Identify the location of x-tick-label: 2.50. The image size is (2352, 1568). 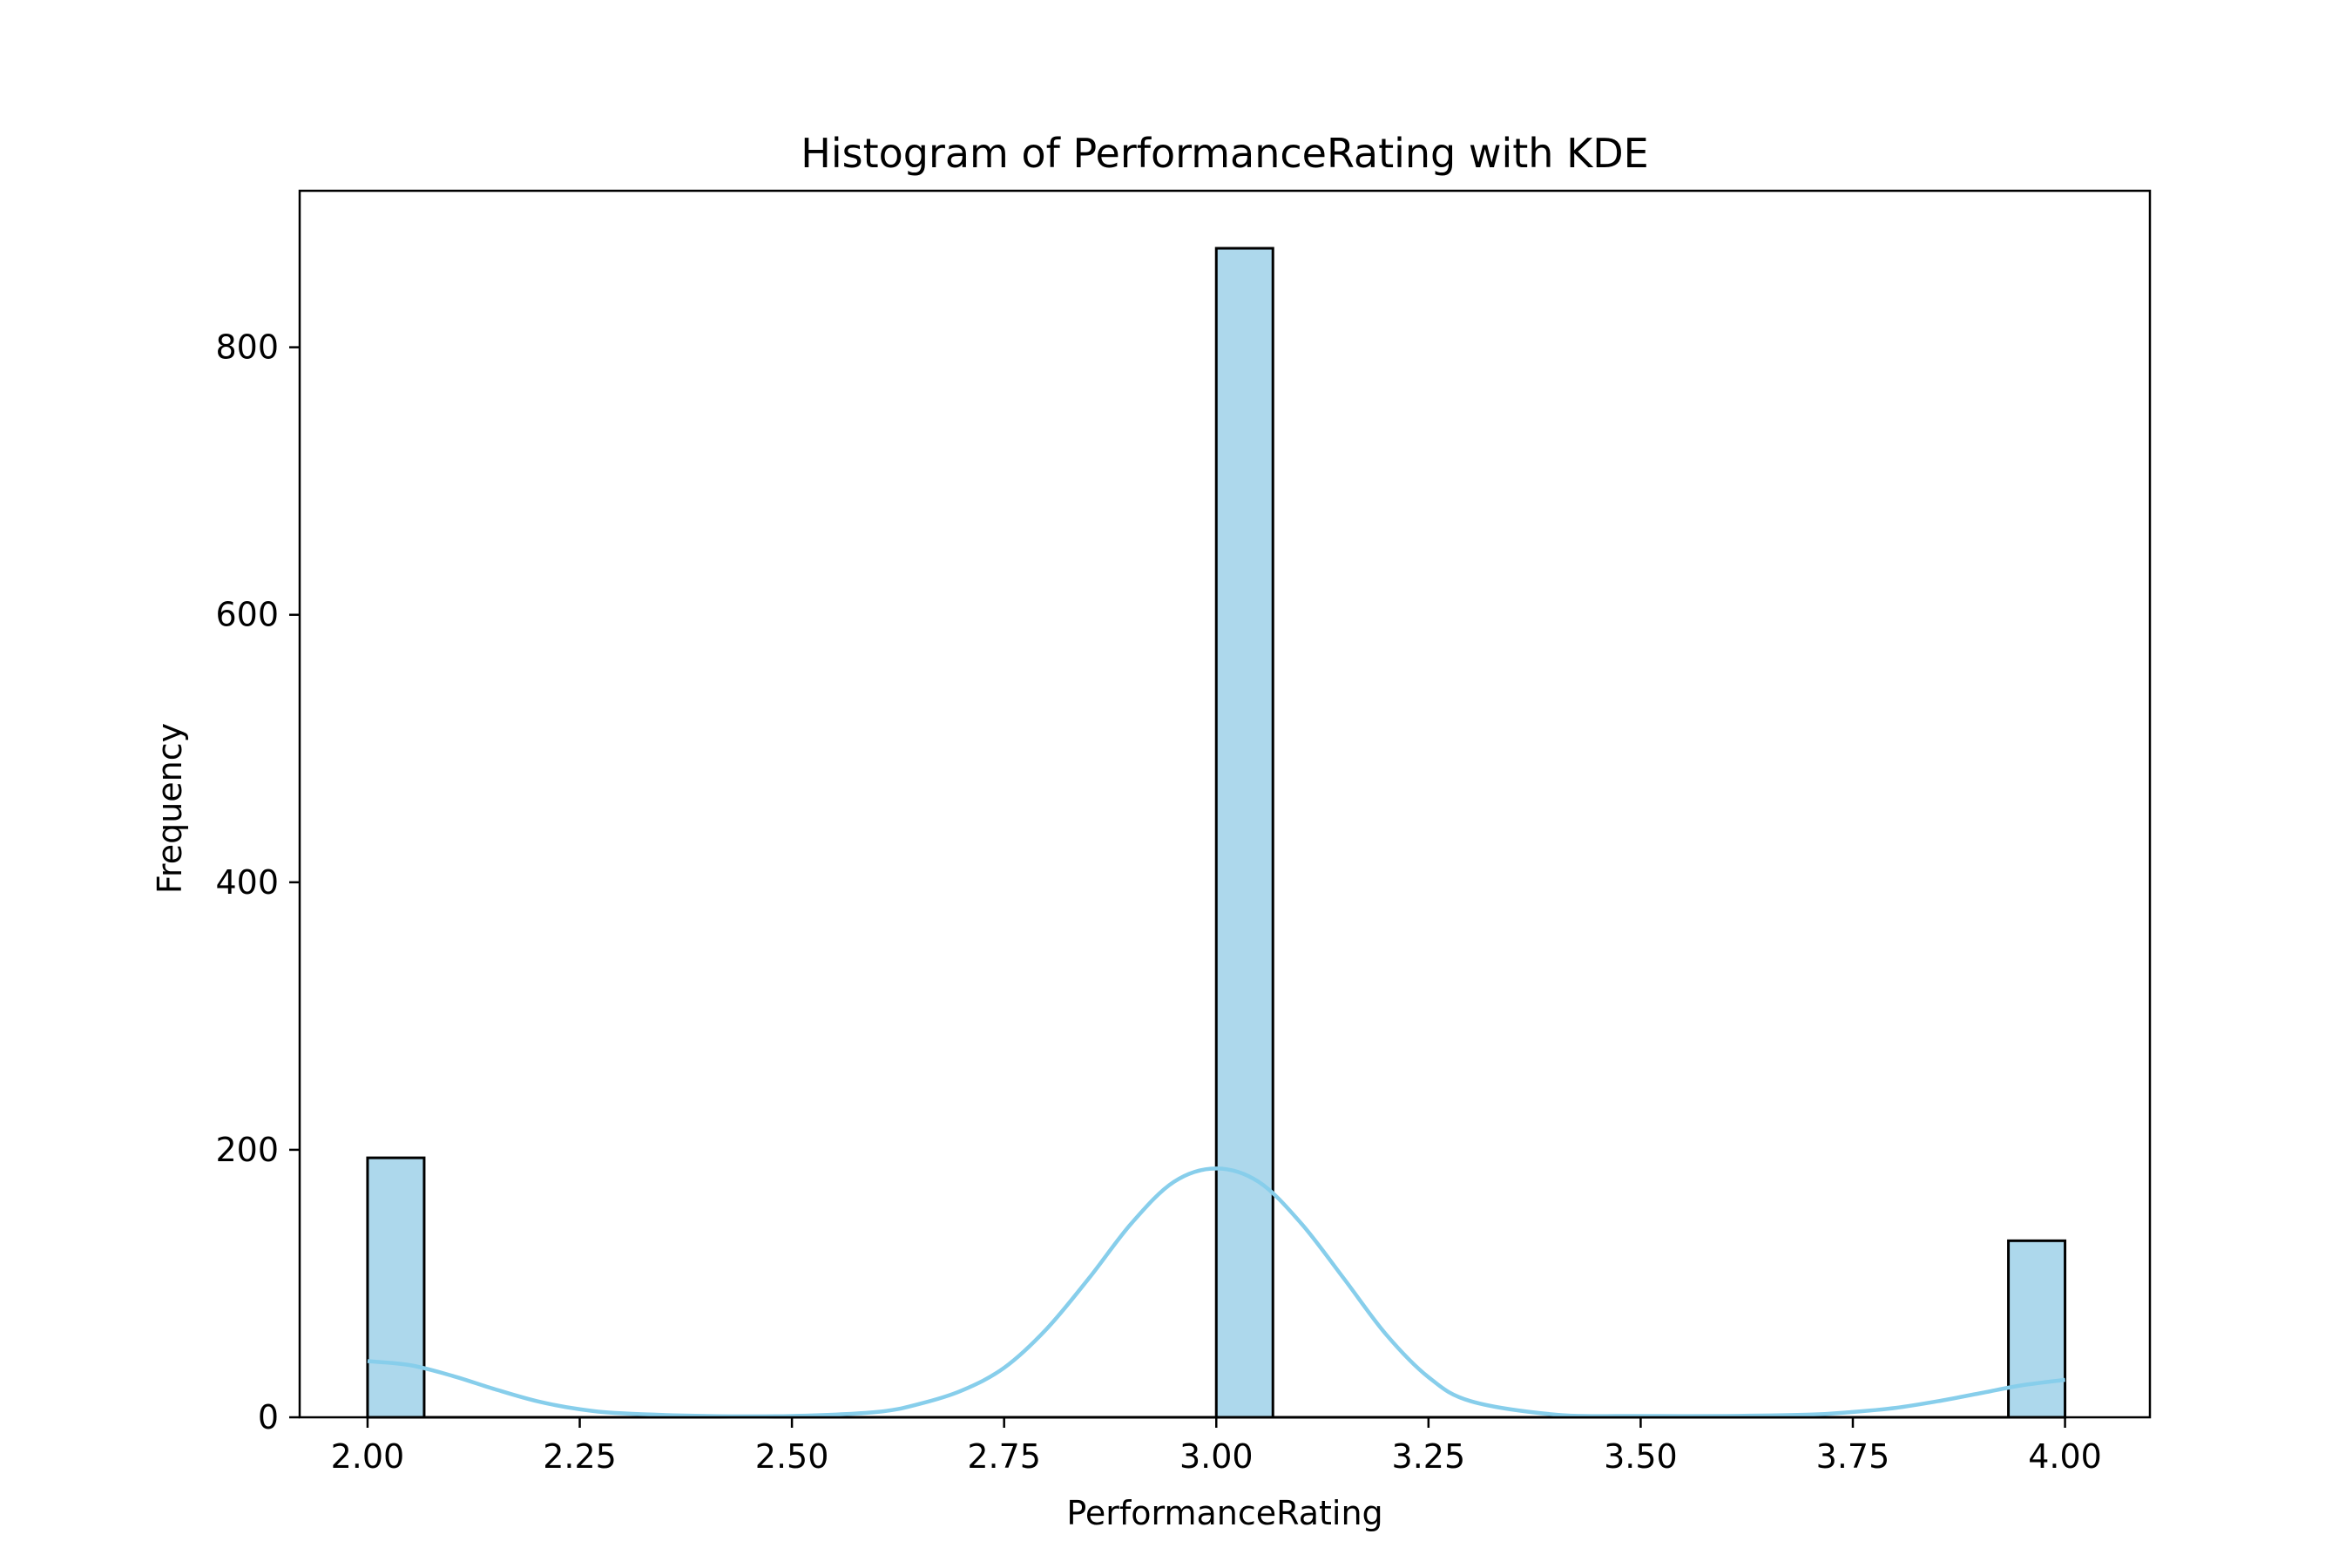
(792, 1457).